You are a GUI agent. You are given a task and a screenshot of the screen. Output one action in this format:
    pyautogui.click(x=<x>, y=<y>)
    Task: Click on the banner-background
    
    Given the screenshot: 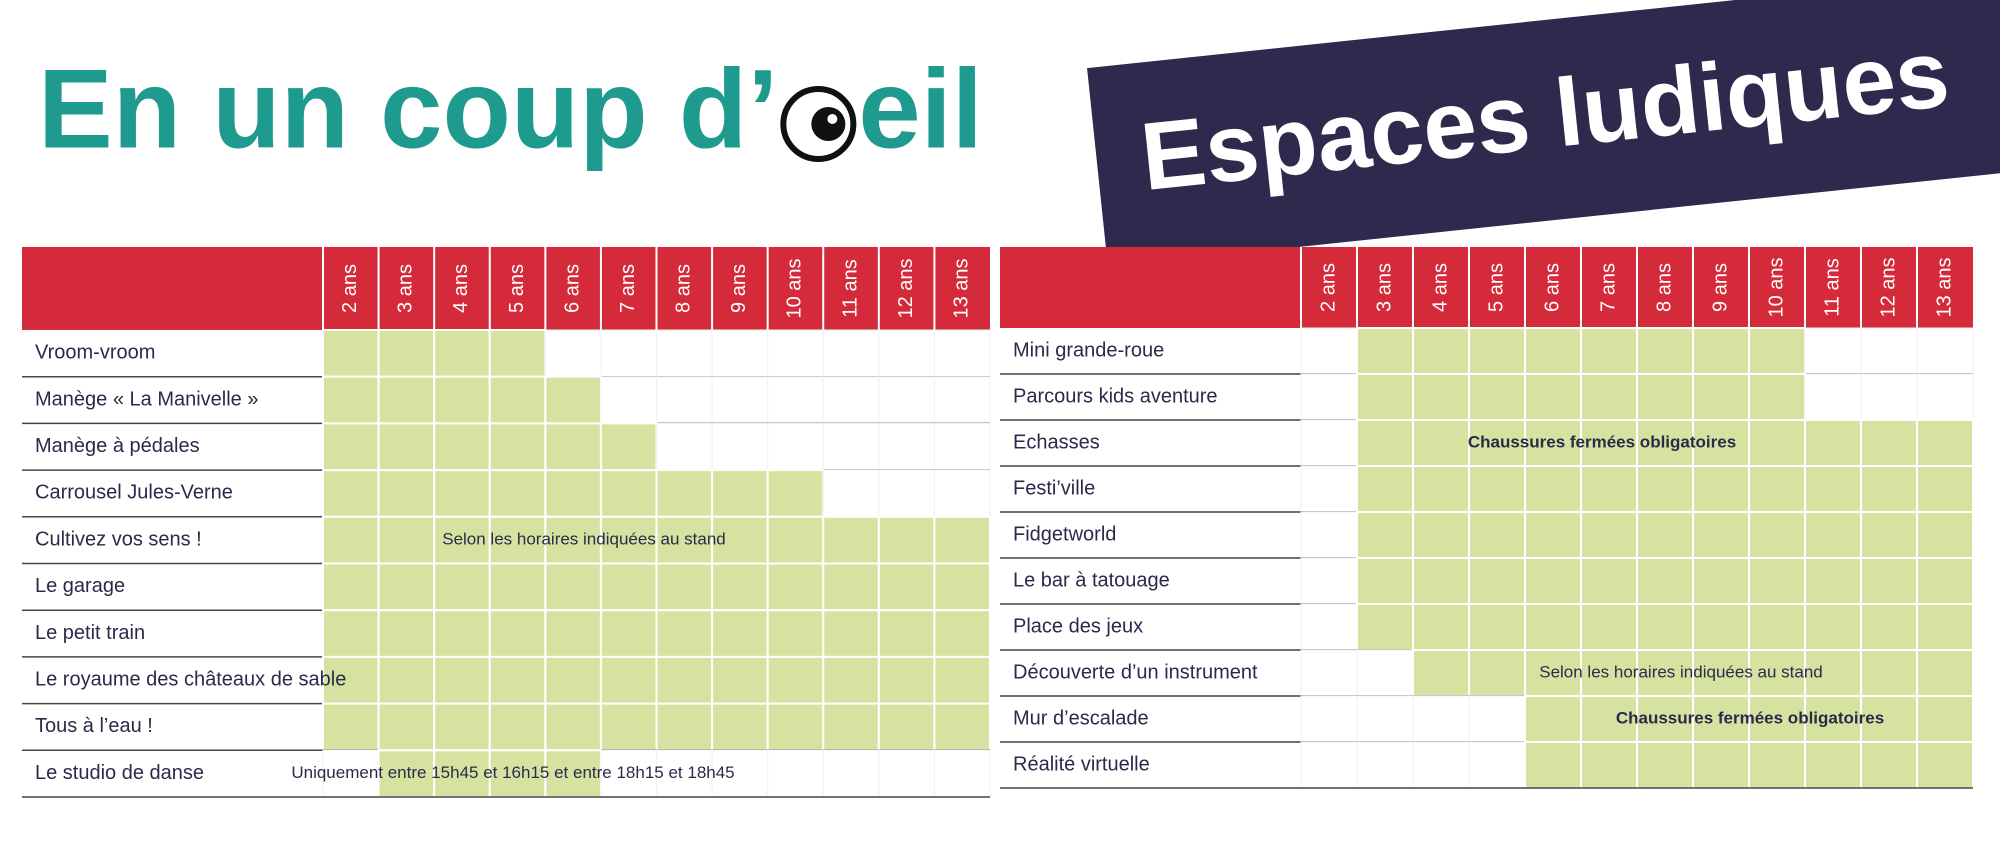 What is the action you would take?
    pyautogui.click(x=1543, y=134)
    